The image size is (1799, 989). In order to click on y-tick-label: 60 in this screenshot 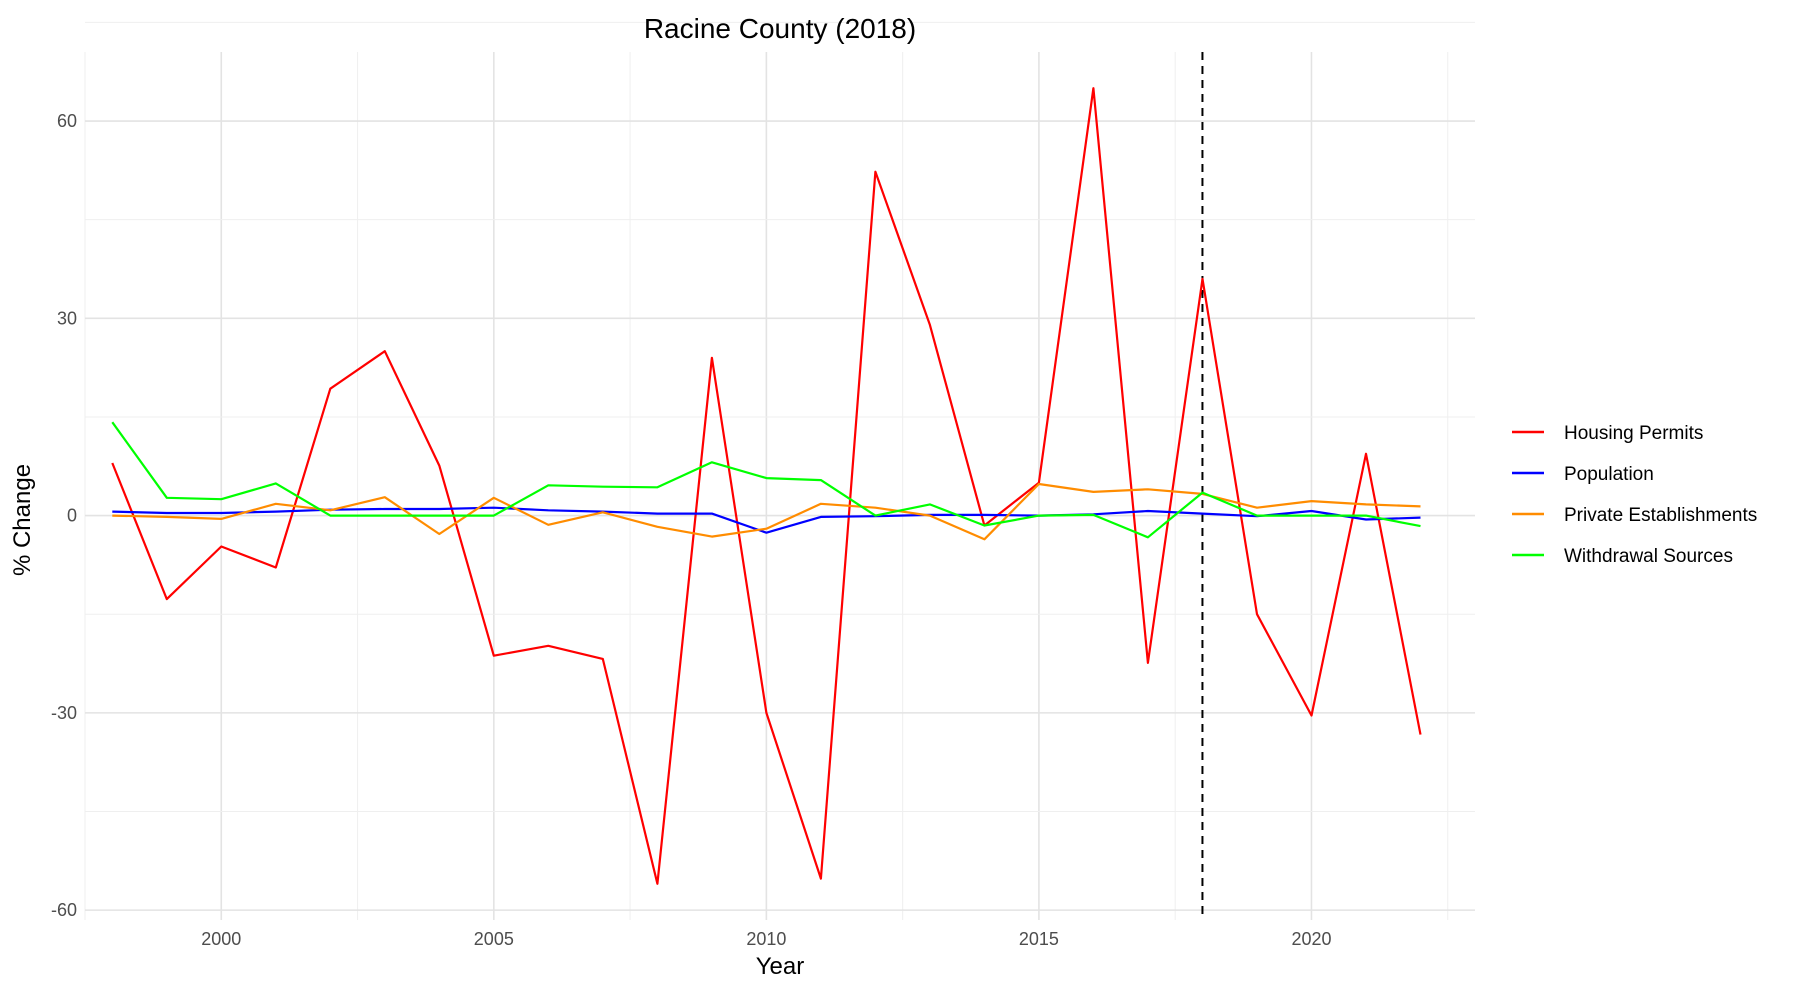, I will do `click(67, 121)`.